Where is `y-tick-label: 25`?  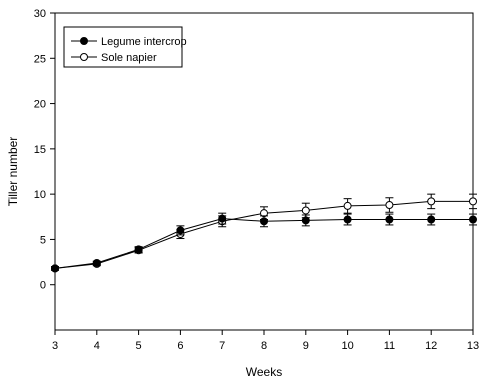
y-tick-label: 25 is located at coordinates (40, 59).